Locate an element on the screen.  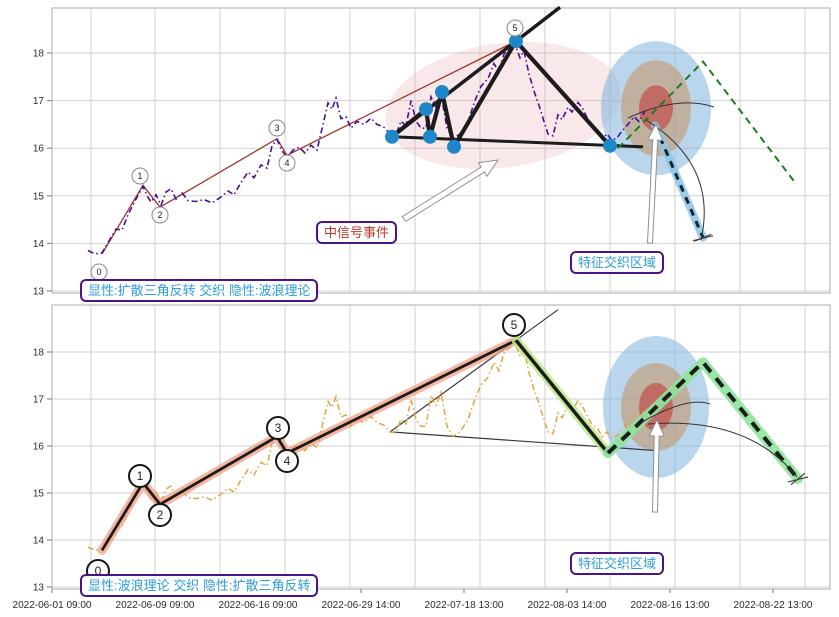
signal-region-ellipse is located at coordinates (503, 105).